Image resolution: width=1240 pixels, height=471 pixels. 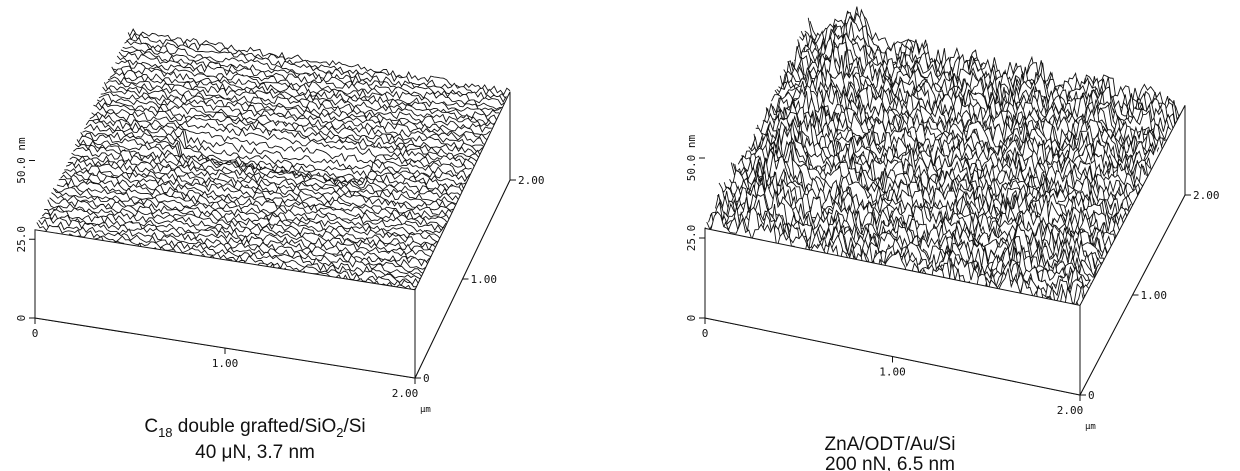 I want to click on caption-line: 200 nN, 6.5 nm, so click(x=890, y=462).